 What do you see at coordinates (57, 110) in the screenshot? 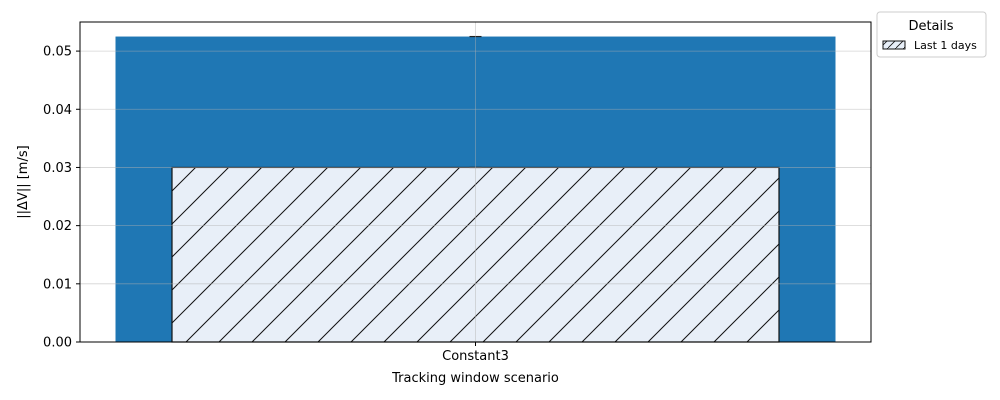
I see `y-tick-label: 0.04` at bounding box center [57, 110].